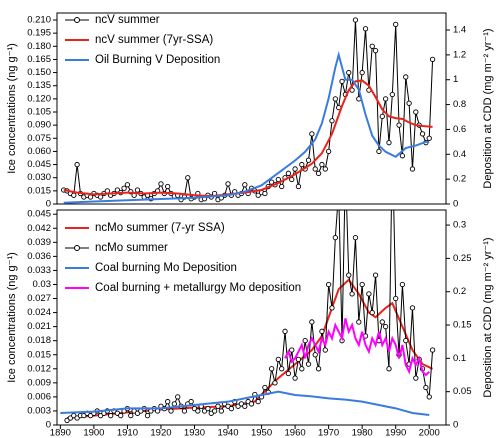  What do you see at coordinates (39, 312) in the screenshot?
I see `y-tick-label: 0.024` at bounding box center [39, 312].